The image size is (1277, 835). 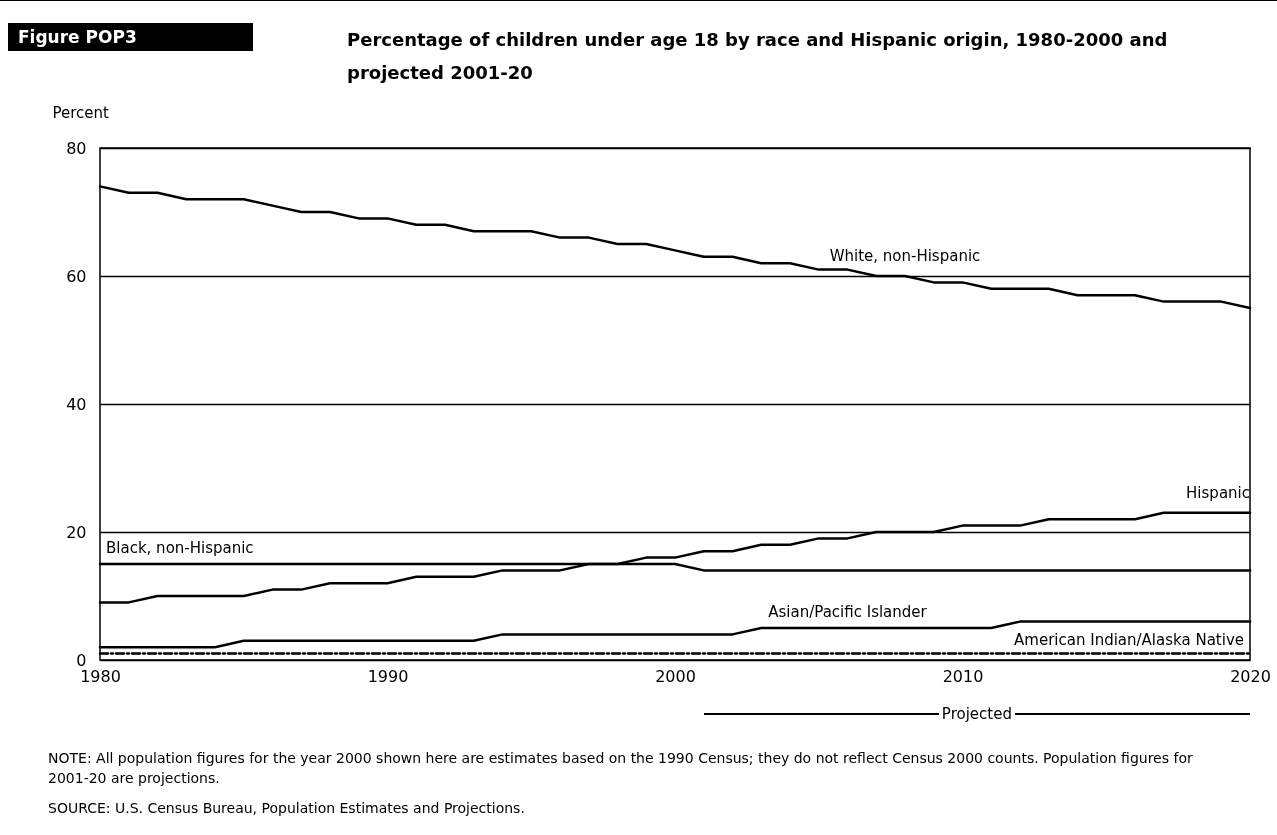 What do you see at coordinates (976, 714) in the screenshot?
I see `projected-span-bracket: Projected` at bounding box center [976, 714].